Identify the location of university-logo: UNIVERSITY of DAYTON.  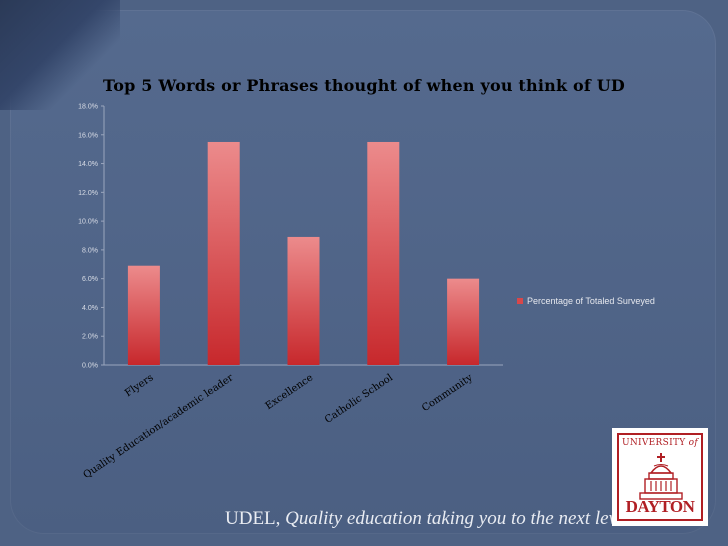
(660, 477).